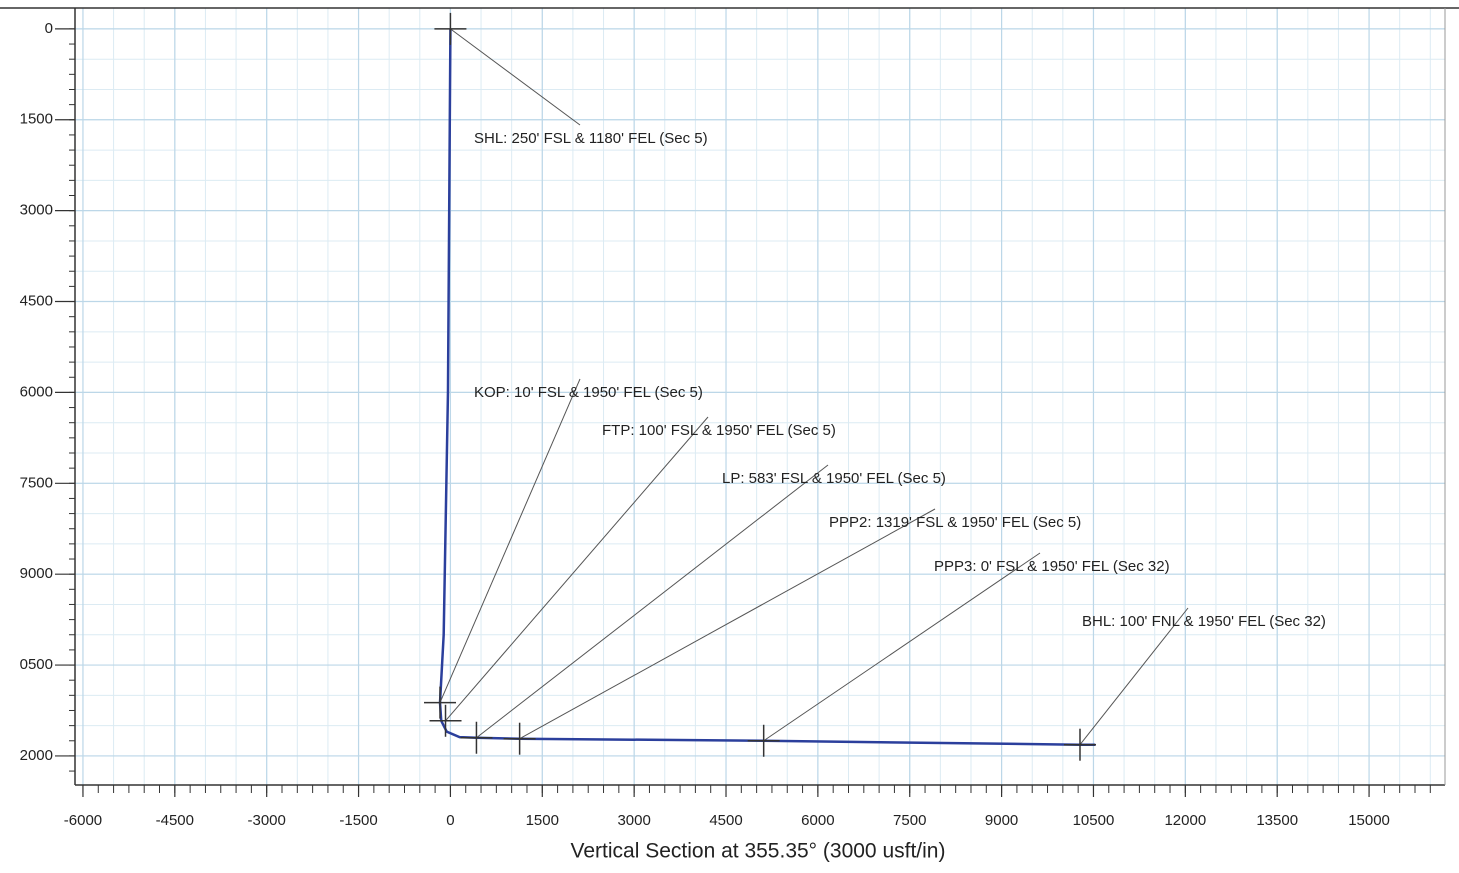 The height and width of the screenshot is (873, 1459). What do you see at coordinates (450, 820) in the screenshot?
I see `x-tick-label: 0` at bounding box center [450, 820].